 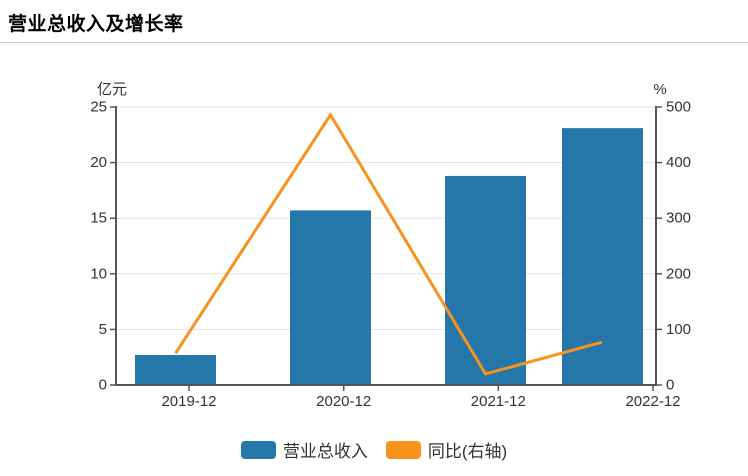 I want to click on revenue-legend-label: 营业总收入, so click(x=325, y=451).